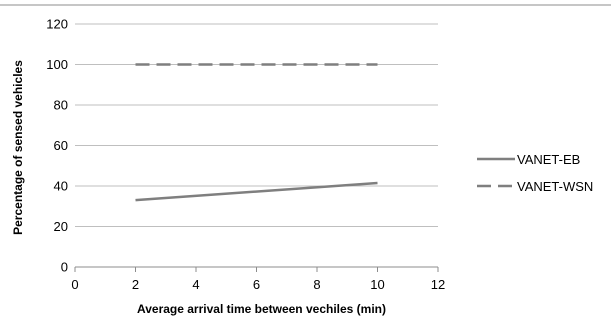 This screenshot has width=611, height=321. What do you see at coordinates (548, 159) in the screenshot?
I see `legend-label-vanet-eb: VANET-EB` at bounding box center [548, 159].